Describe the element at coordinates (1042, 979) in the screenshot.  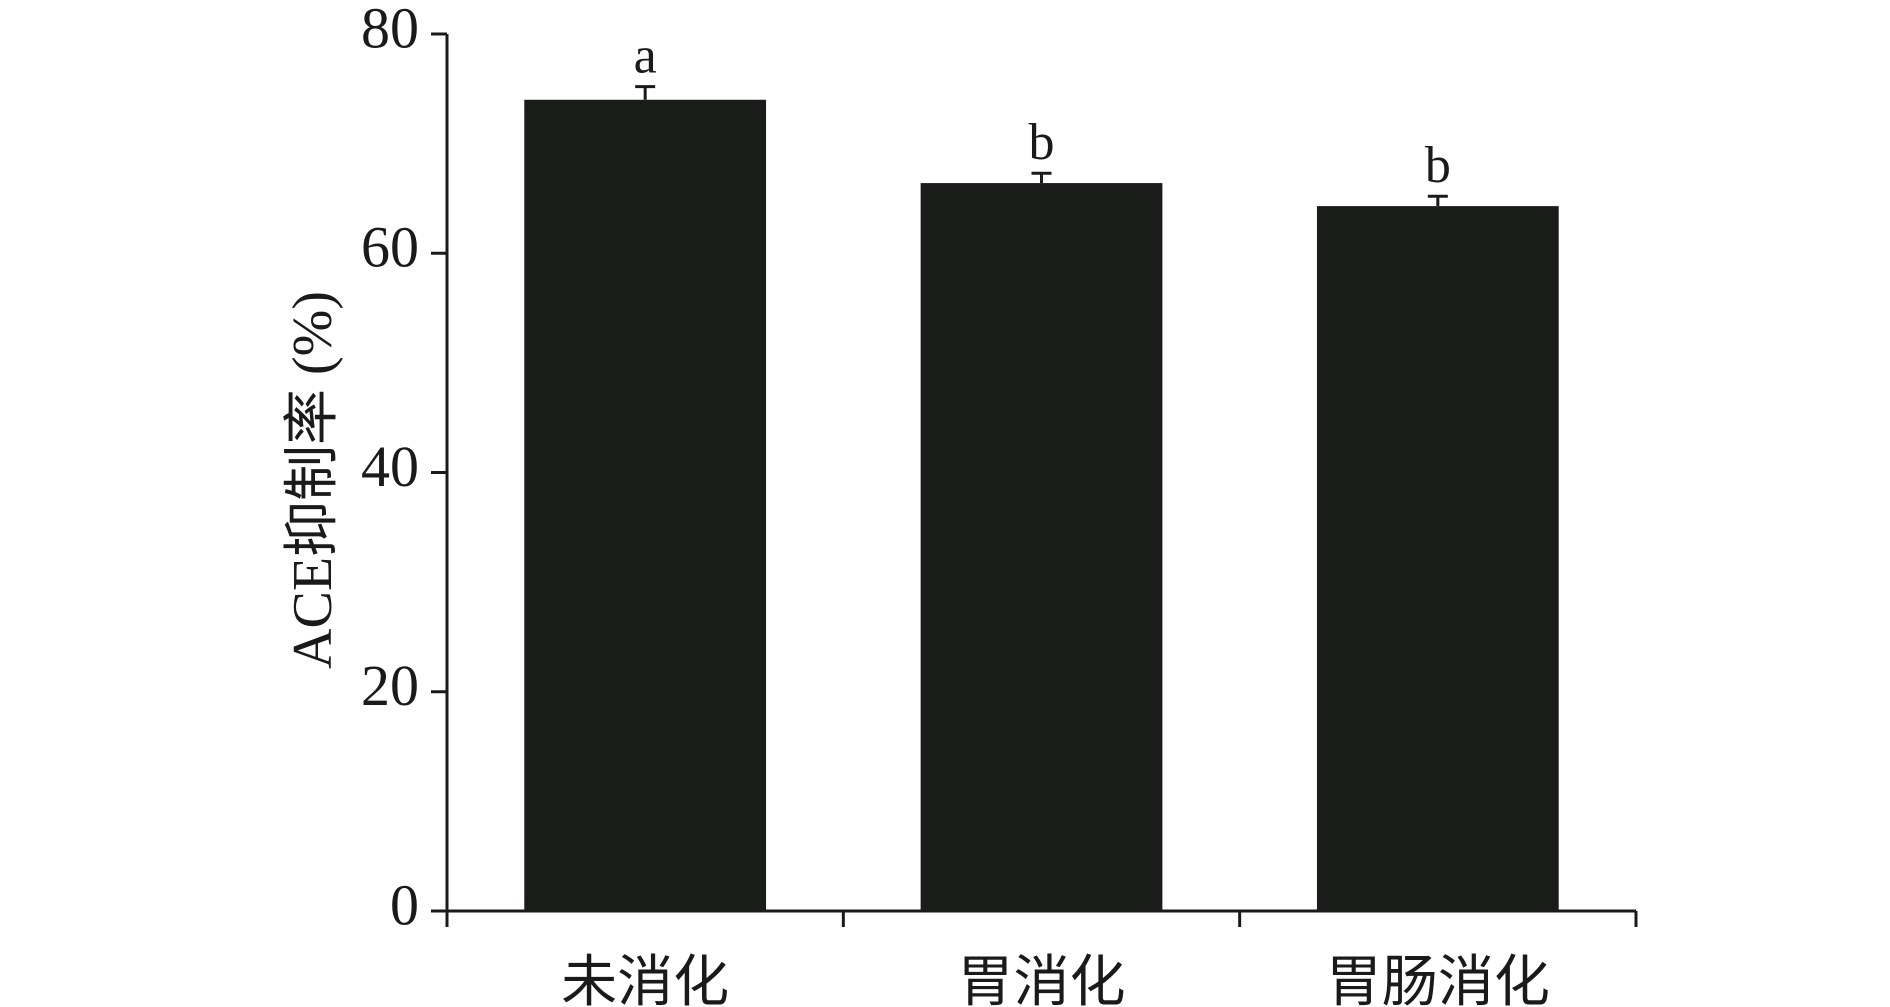
I see `x-tick-label: 胃消化` at that location.